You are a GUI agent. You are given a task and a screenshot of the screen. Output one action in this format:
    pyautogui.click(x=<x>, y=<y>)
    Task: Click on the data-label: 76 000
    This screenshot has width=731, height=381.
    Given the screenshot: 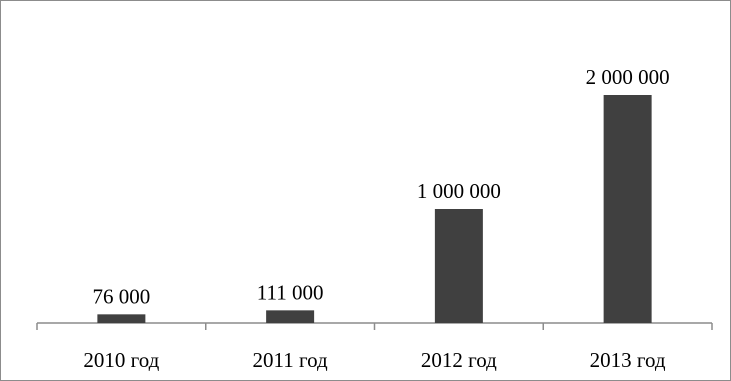 What is the action you would take?
    pyautogui.click(x=122, y=296)
    